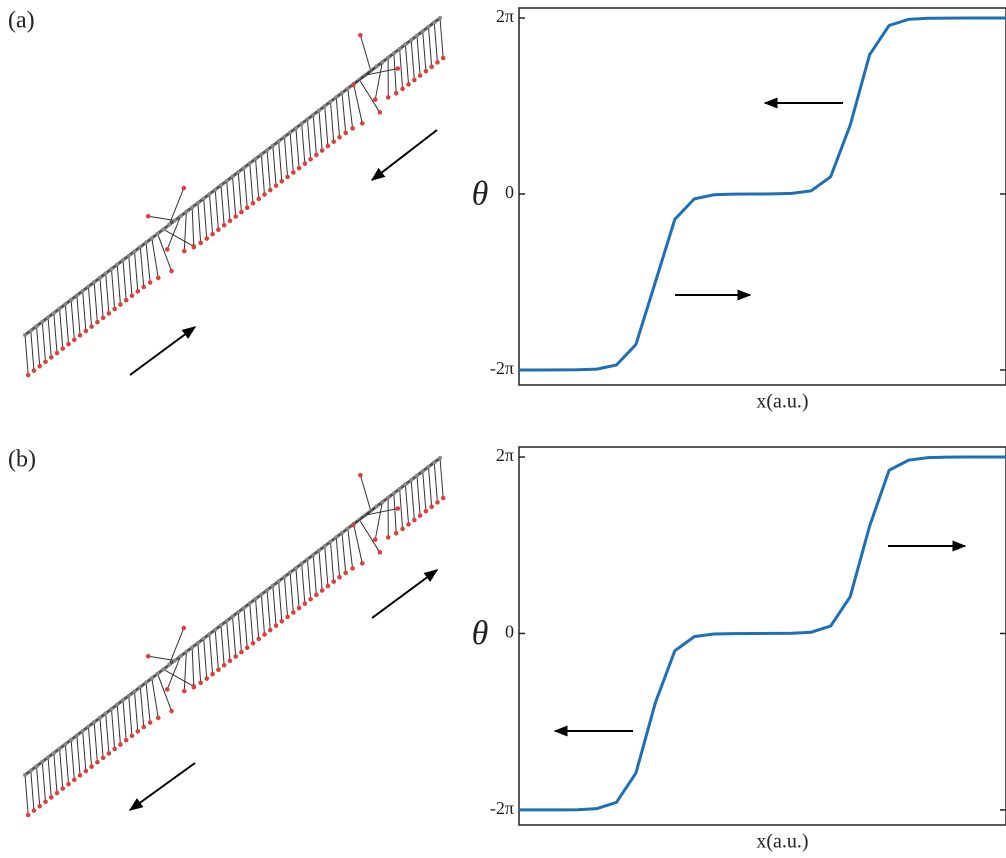 The width and height of the screenshot is (1006, 858). What do you see at coordinates (21, 21) in the screenshot?
I see `panel-label: (a)` at bounding box center [21, 21].